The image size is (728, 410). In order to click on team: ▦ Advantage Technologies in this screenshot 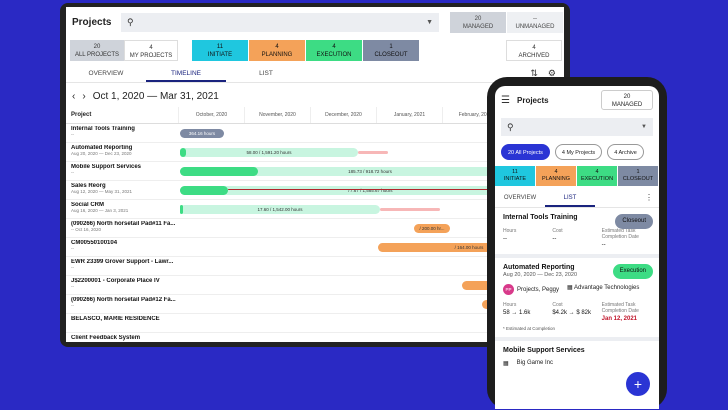, I will do `click(603, 287)`.